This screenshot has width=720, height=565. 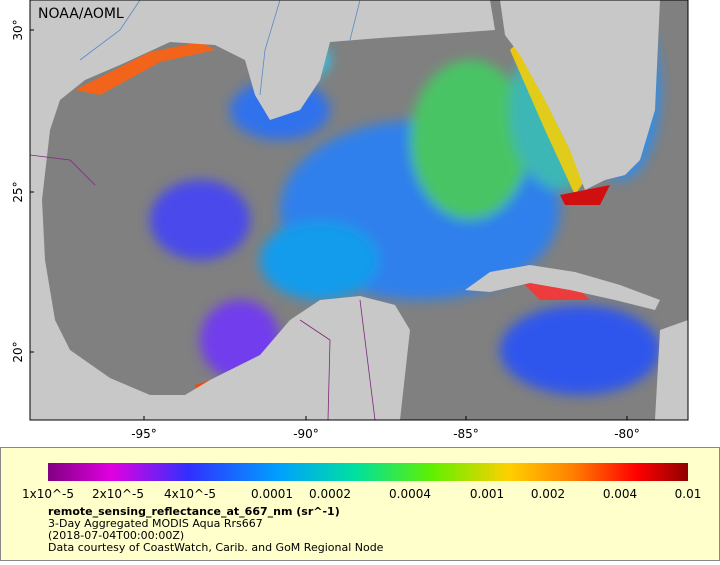 What do you see at coordinates (18, 191) in the screenshot?
I see `lat-label: 25°` at bounding box center [18, 191].